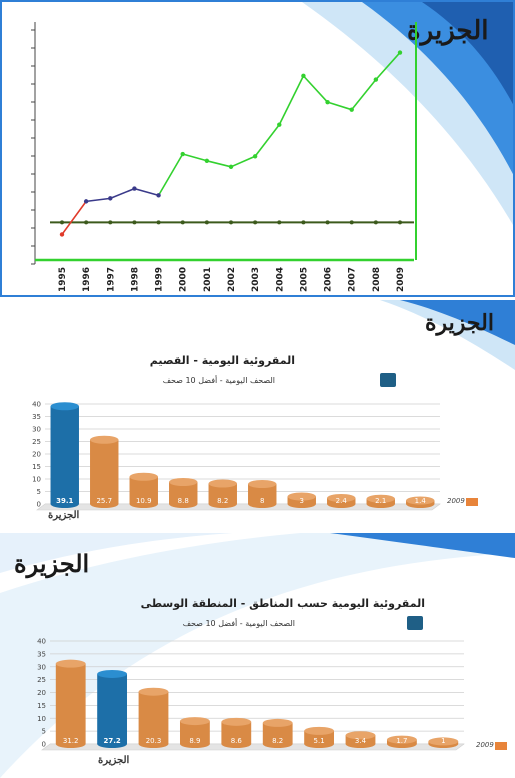  What do you see at coordinates (329, 279) in the screenshot?
I see `x-tick-label: 2006` at bounding box center [329, 279].